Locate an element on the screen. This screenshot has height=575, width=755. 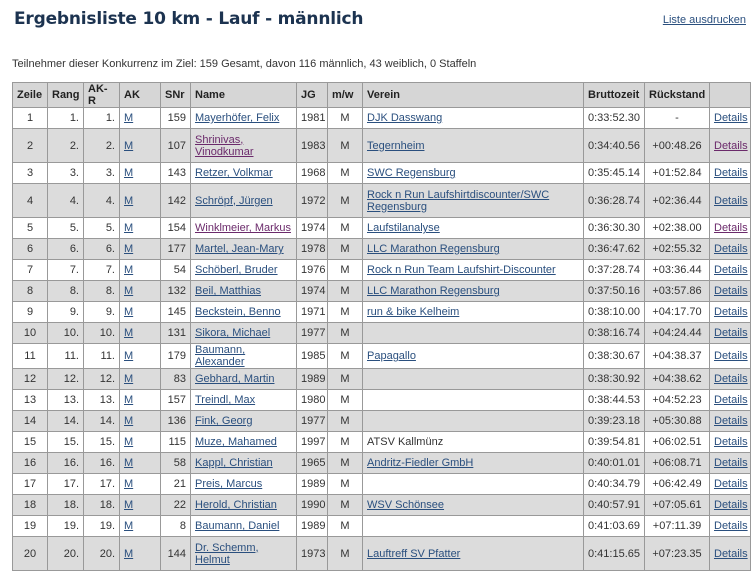
runner-name-link: Baumann, Alexander is located at coordinates (220, 356).